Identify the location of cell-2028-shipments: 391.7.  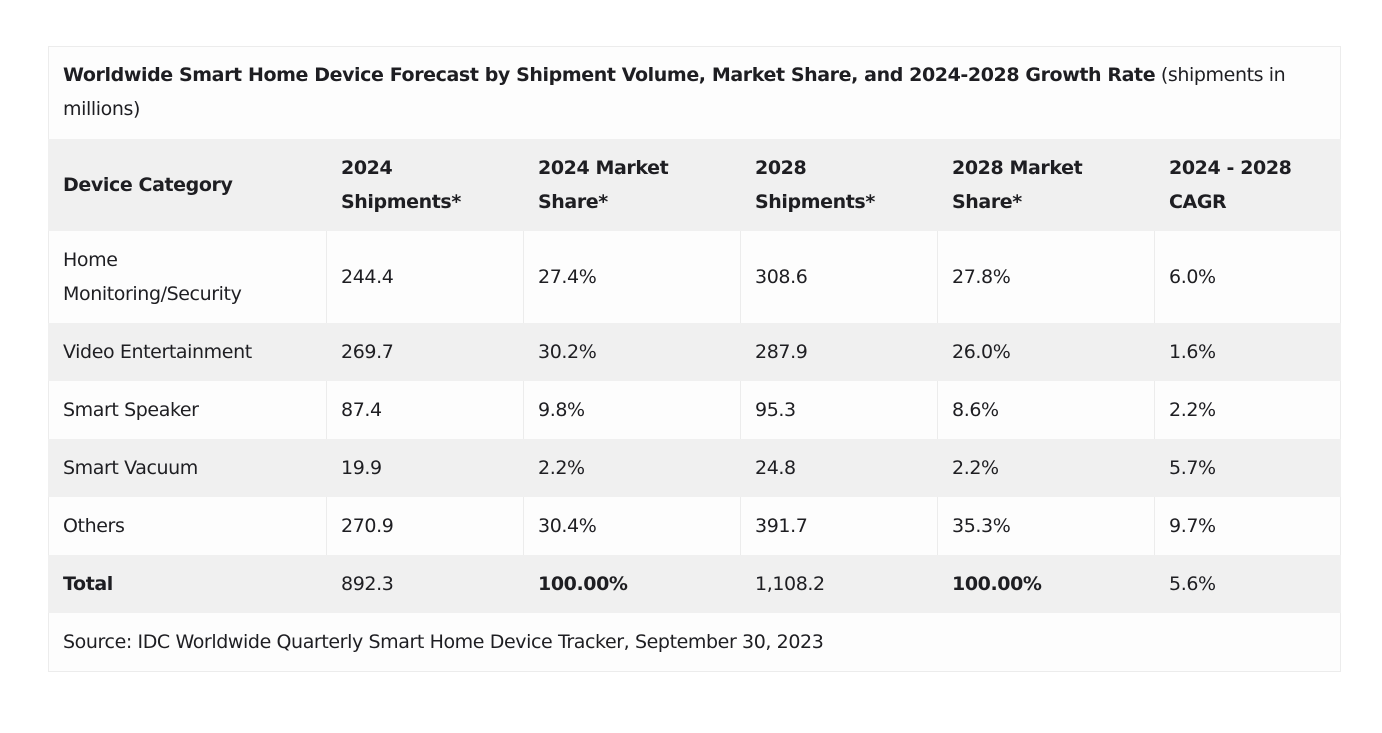
(839, 526).